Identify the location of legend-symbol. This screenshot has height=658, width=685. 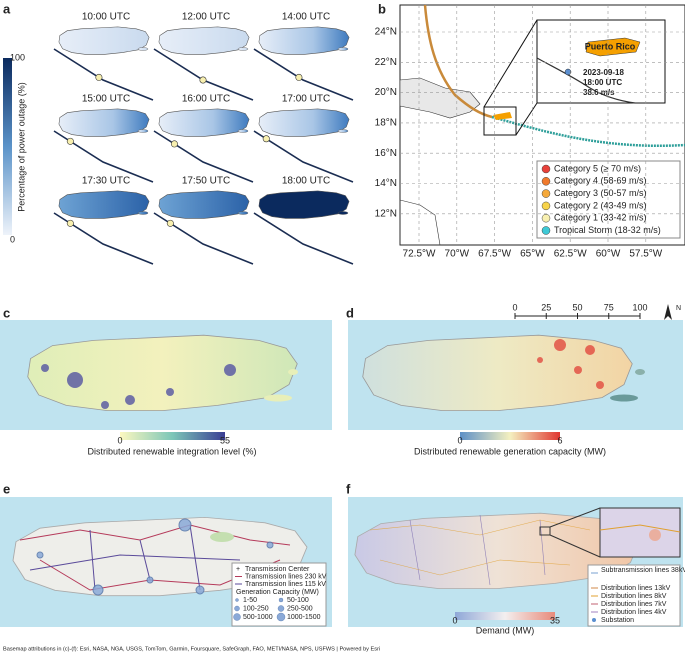
(594, 620).